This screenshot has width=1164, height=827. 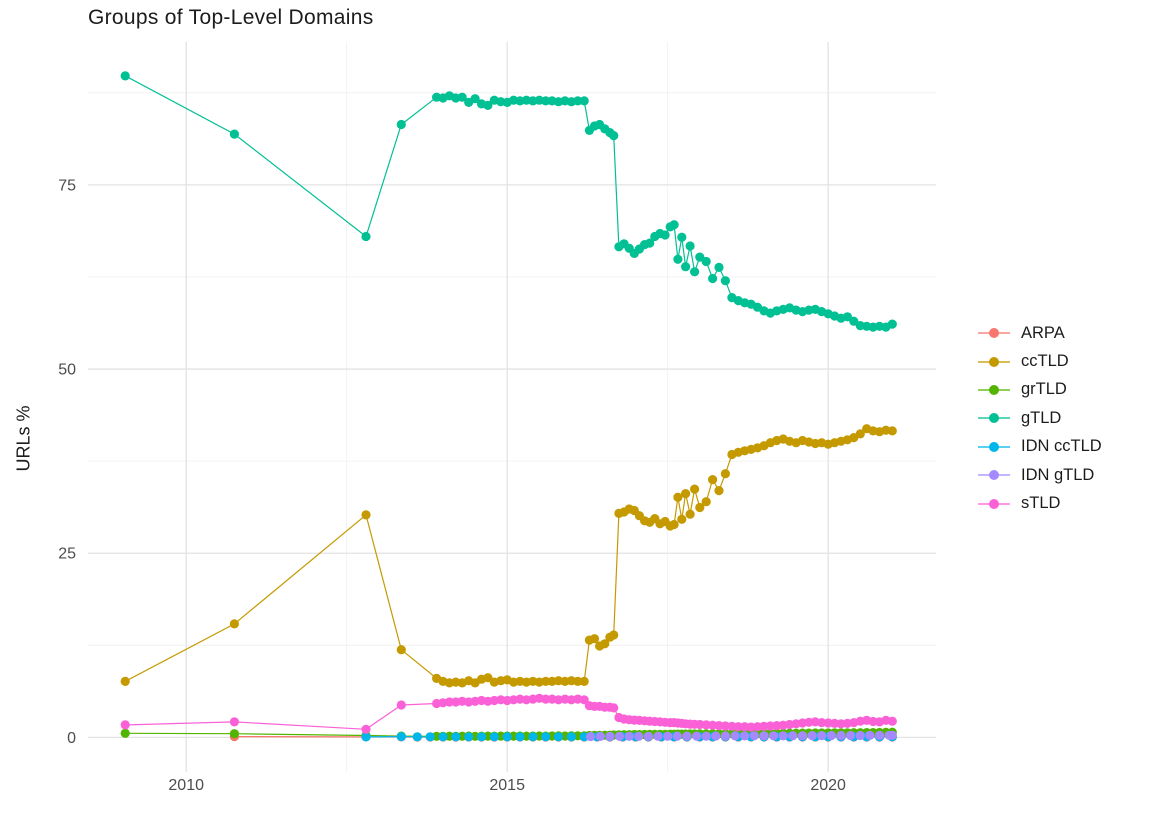 What do you see at coordinates (234, 734) in the screenshot?
I see `data-point-grTLD` at bounding box center [234, 734].